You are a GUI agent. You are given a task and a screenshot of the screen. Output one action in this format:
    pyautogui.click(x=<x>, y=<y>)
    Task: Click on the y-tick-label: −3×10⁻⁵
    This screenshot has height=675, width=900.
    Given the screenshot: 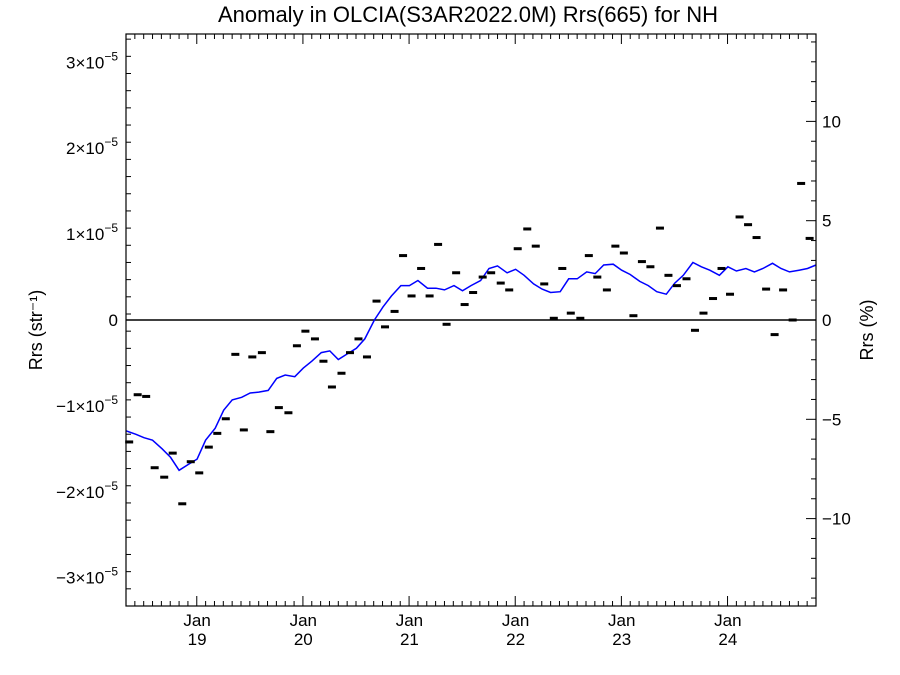 What is the action you would take?
    pyautogui.click(x=87, y=576)
    